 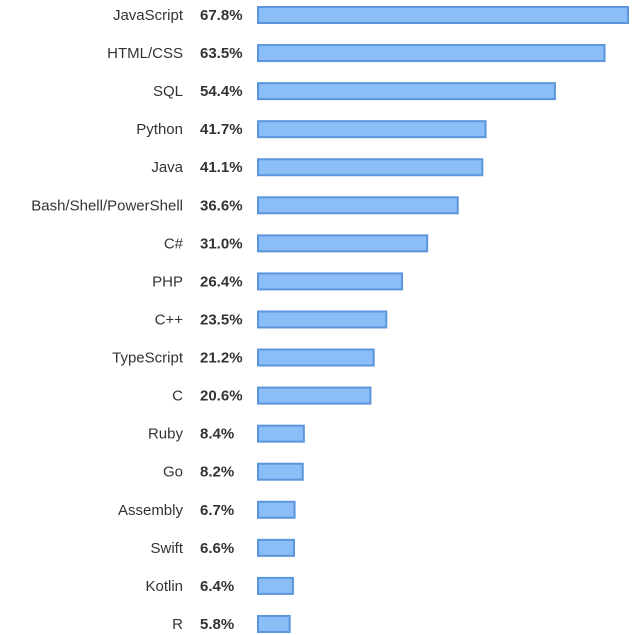 I want to click on bar-row: SQL 54.4%, so click(x=354, y=91).